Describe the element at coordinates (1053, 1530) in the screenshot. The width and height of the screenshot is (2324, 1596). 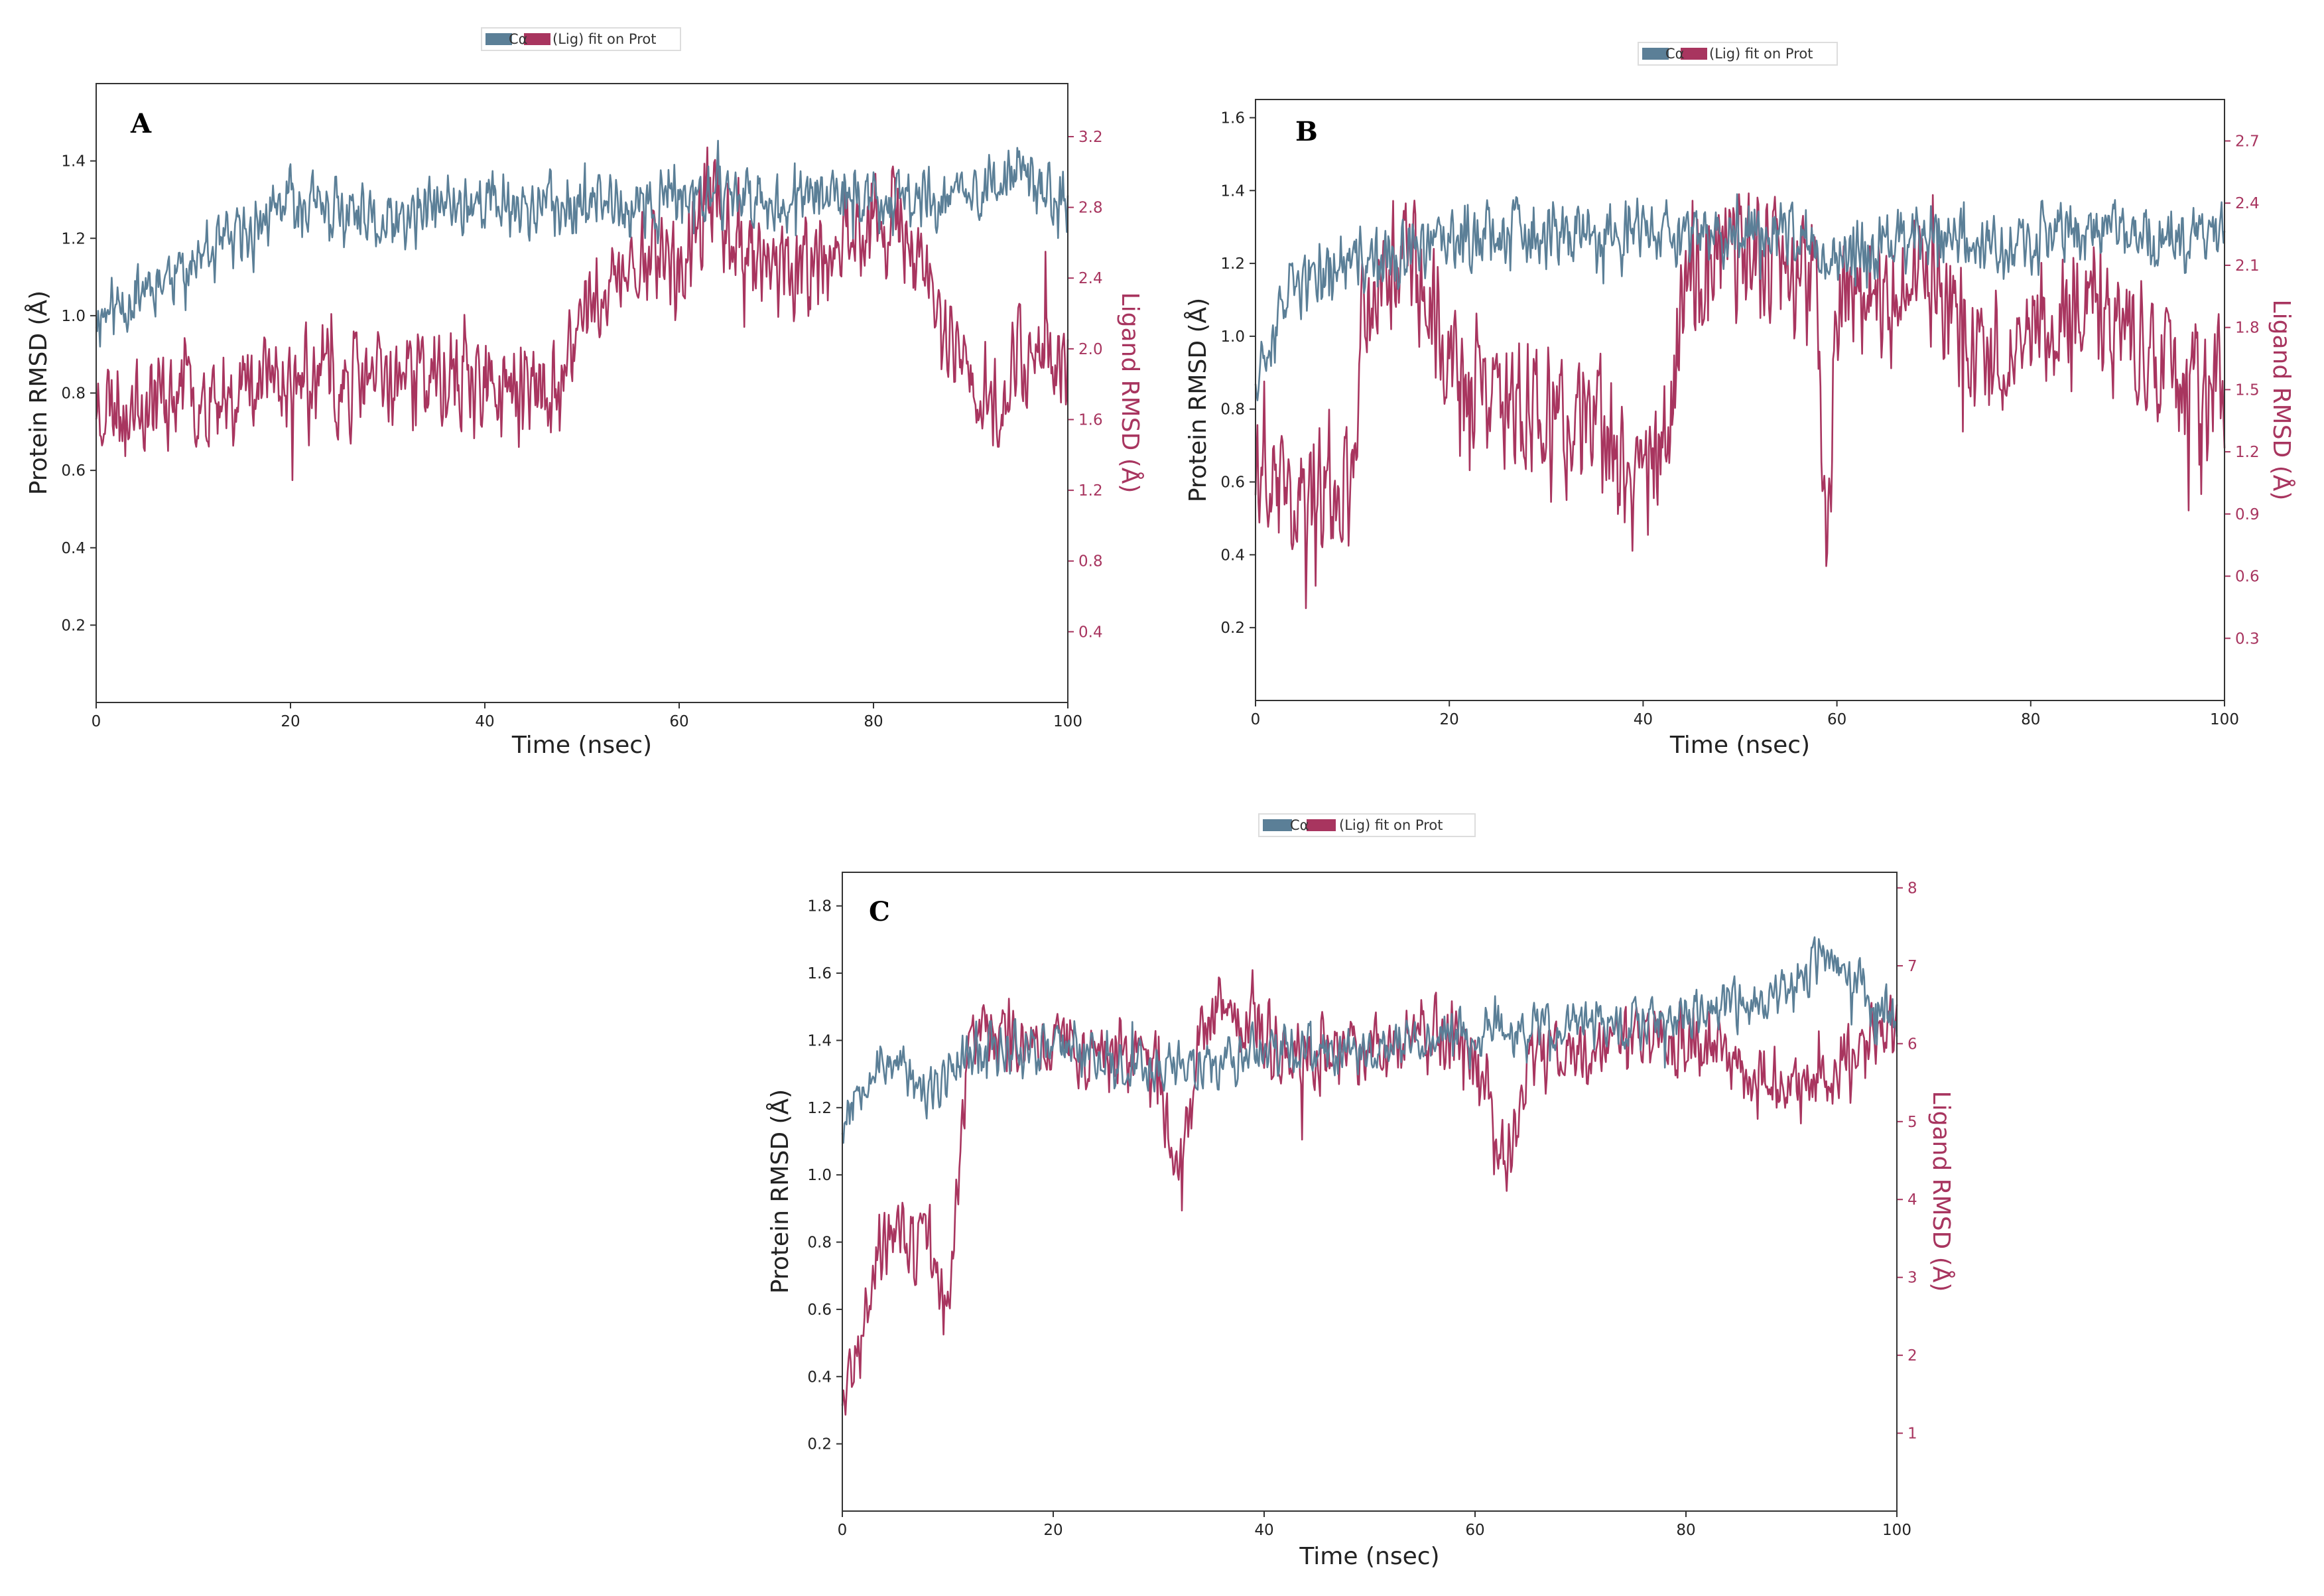
I see `panel-c-xtick-label: 20` at that location.